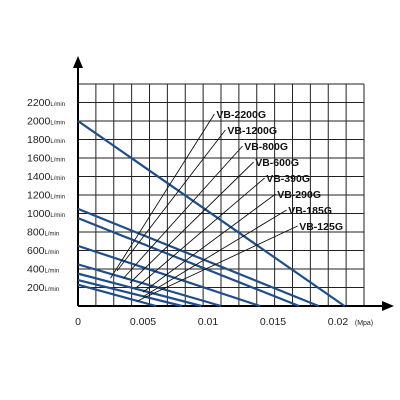  Describe the element at coordinates (39, 196) in the screenshot. I see `y-tick-value: 1200` at that location.